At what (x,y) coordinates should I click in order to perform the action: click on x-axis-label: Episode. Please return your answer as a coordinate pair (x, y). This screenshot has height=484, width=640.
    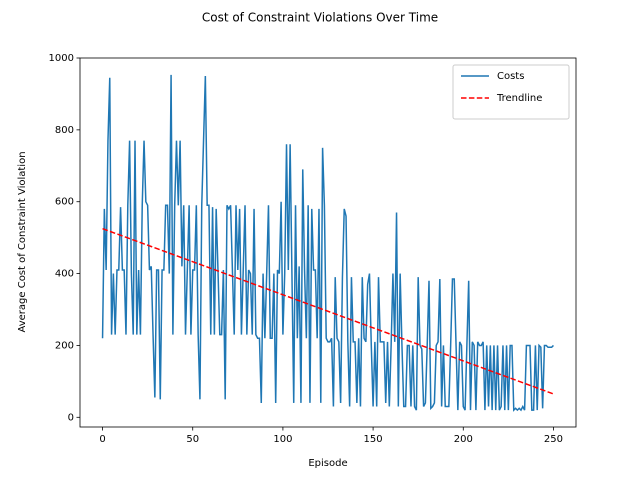
    Looking at the image, I should click on (327, 463).